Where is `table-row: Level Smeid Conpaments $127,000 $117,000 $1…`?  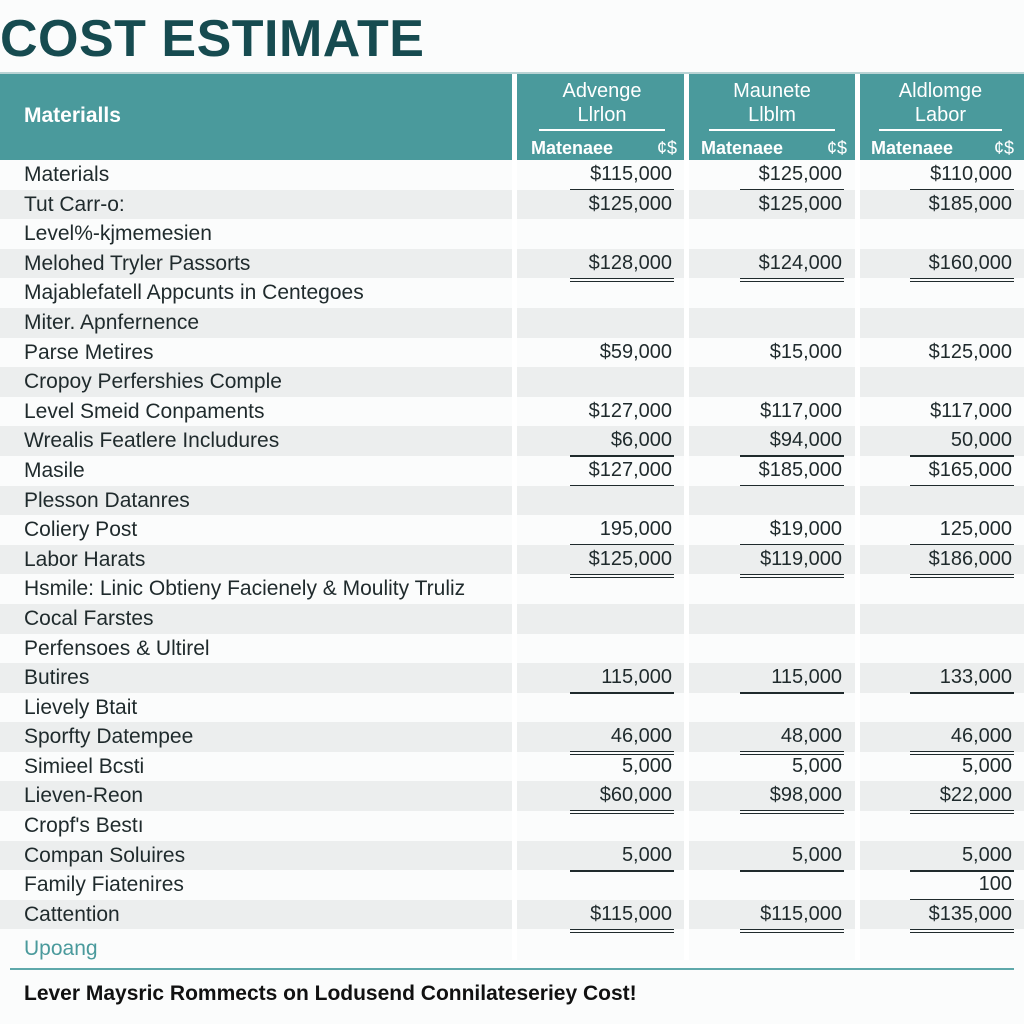 table-row: Level Smeid Conpaments $127,000 $117,000 $1… is located at coordinates (512, 412).